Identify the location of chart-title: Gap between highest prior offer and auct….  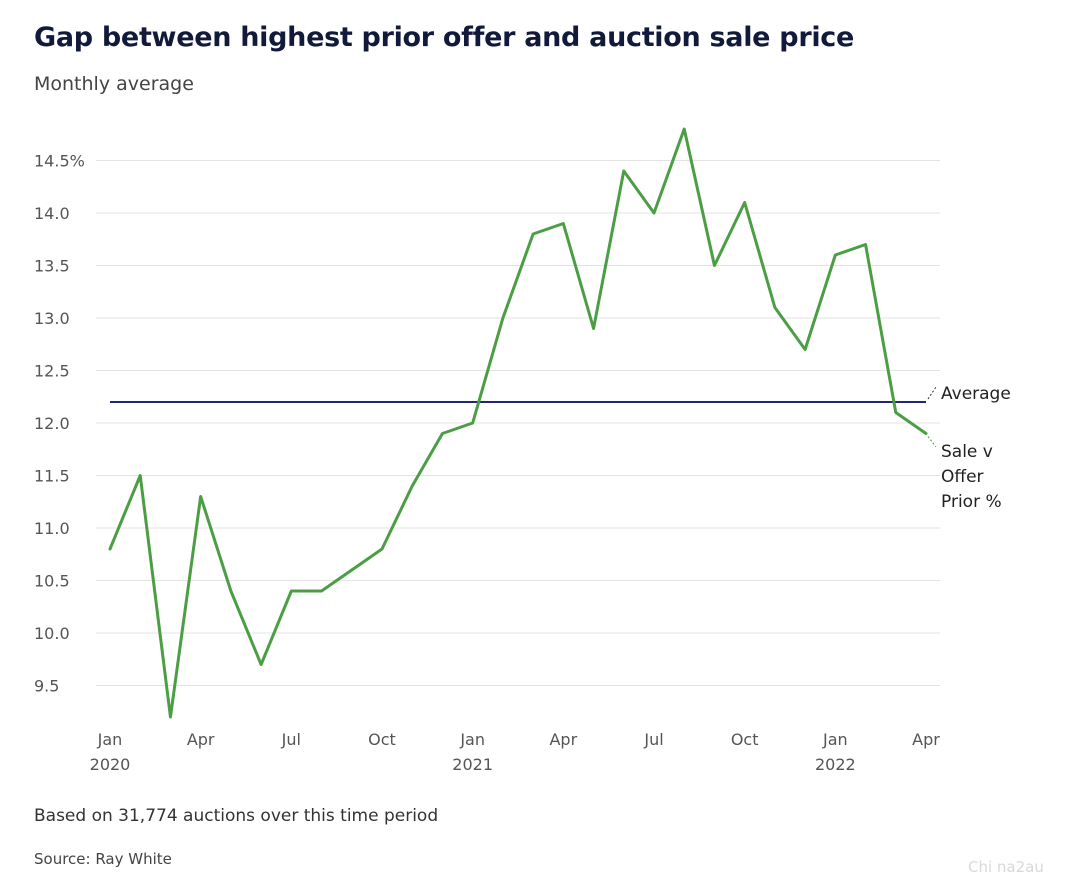
(444, 37).